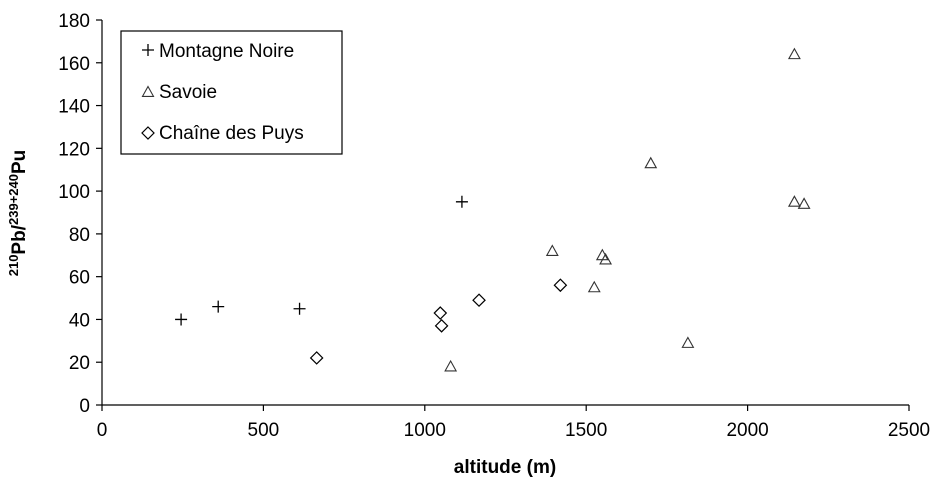 This screenshot has height=479, width=935. I want to click on y-tick-label: 100, so click(74, 192).